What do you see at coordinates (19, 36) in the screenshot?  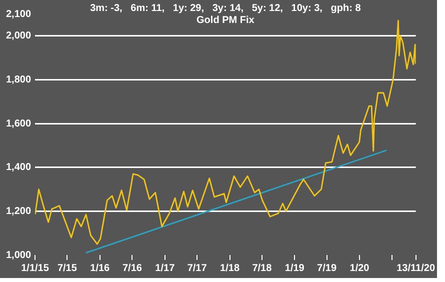 I see `y-tick-label: 2,000` at bounding box center [19, 36].